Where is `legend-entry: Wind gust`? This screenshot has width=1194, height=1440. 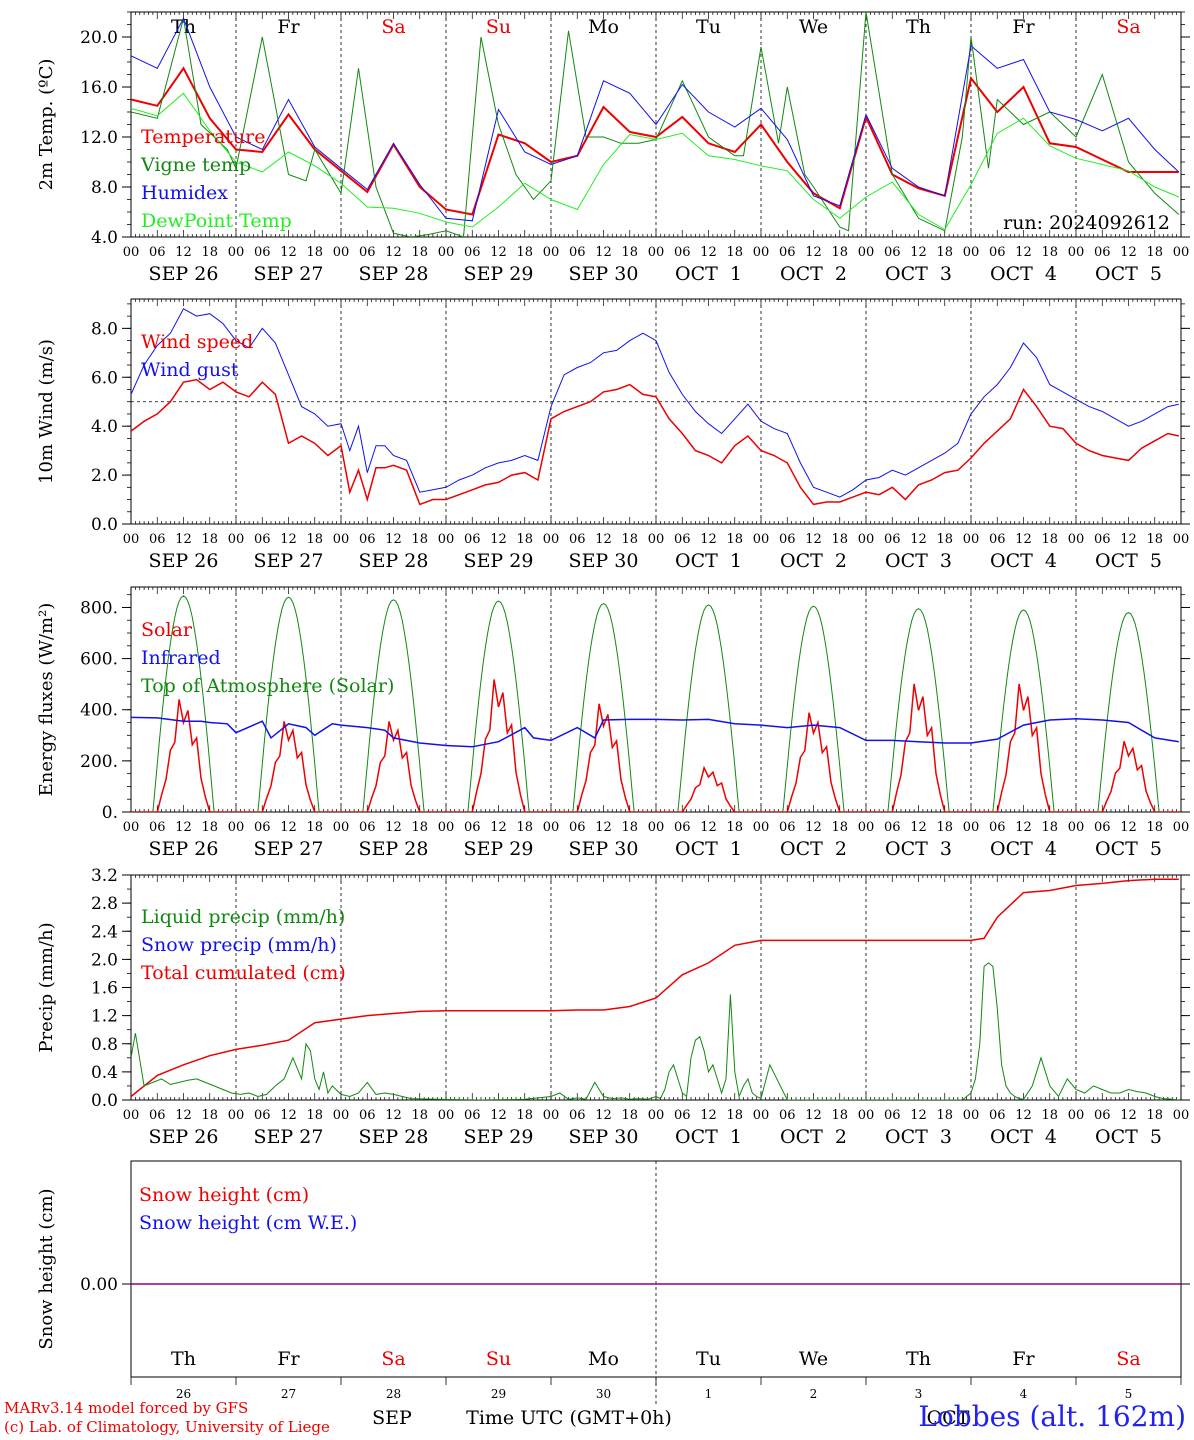 legend-entry: Wind gust is located at coordinates (190, 370).